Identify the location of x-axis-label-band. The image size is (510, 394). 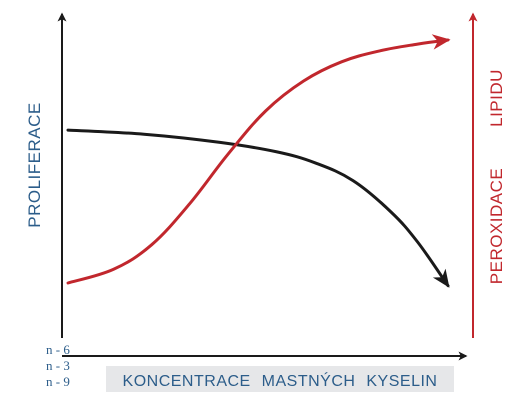
(280, 379).